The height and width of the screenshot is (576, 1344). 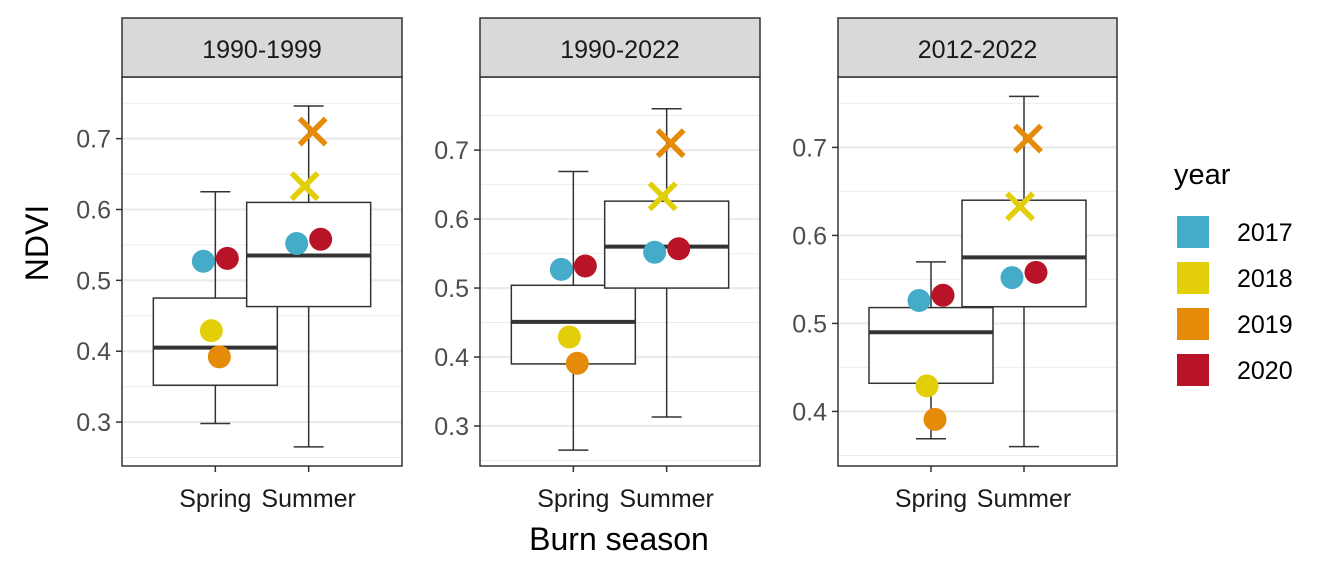 I want to click on legend: year 2017 2018 2019 2020, so click(x=1233, y=272).